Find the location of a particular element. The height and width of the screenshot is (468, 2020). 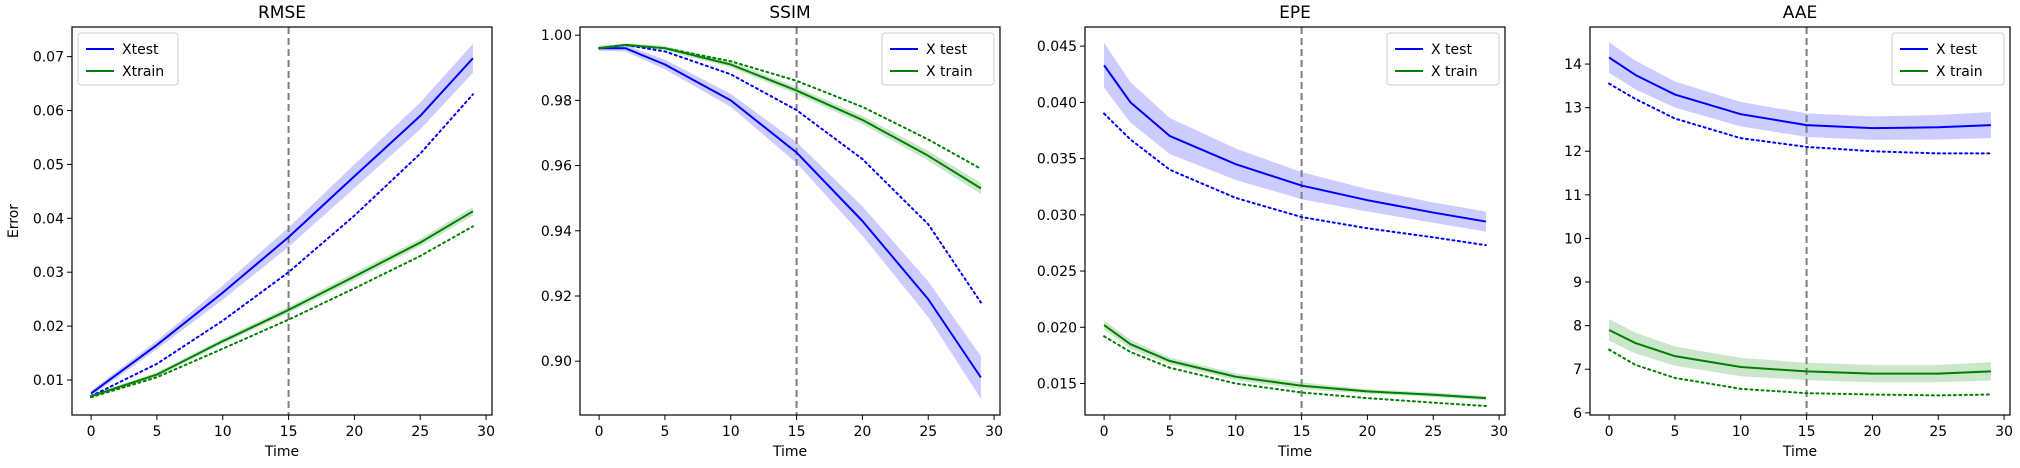

y-tick-label: 13 is located at coordinates (1573, 109).